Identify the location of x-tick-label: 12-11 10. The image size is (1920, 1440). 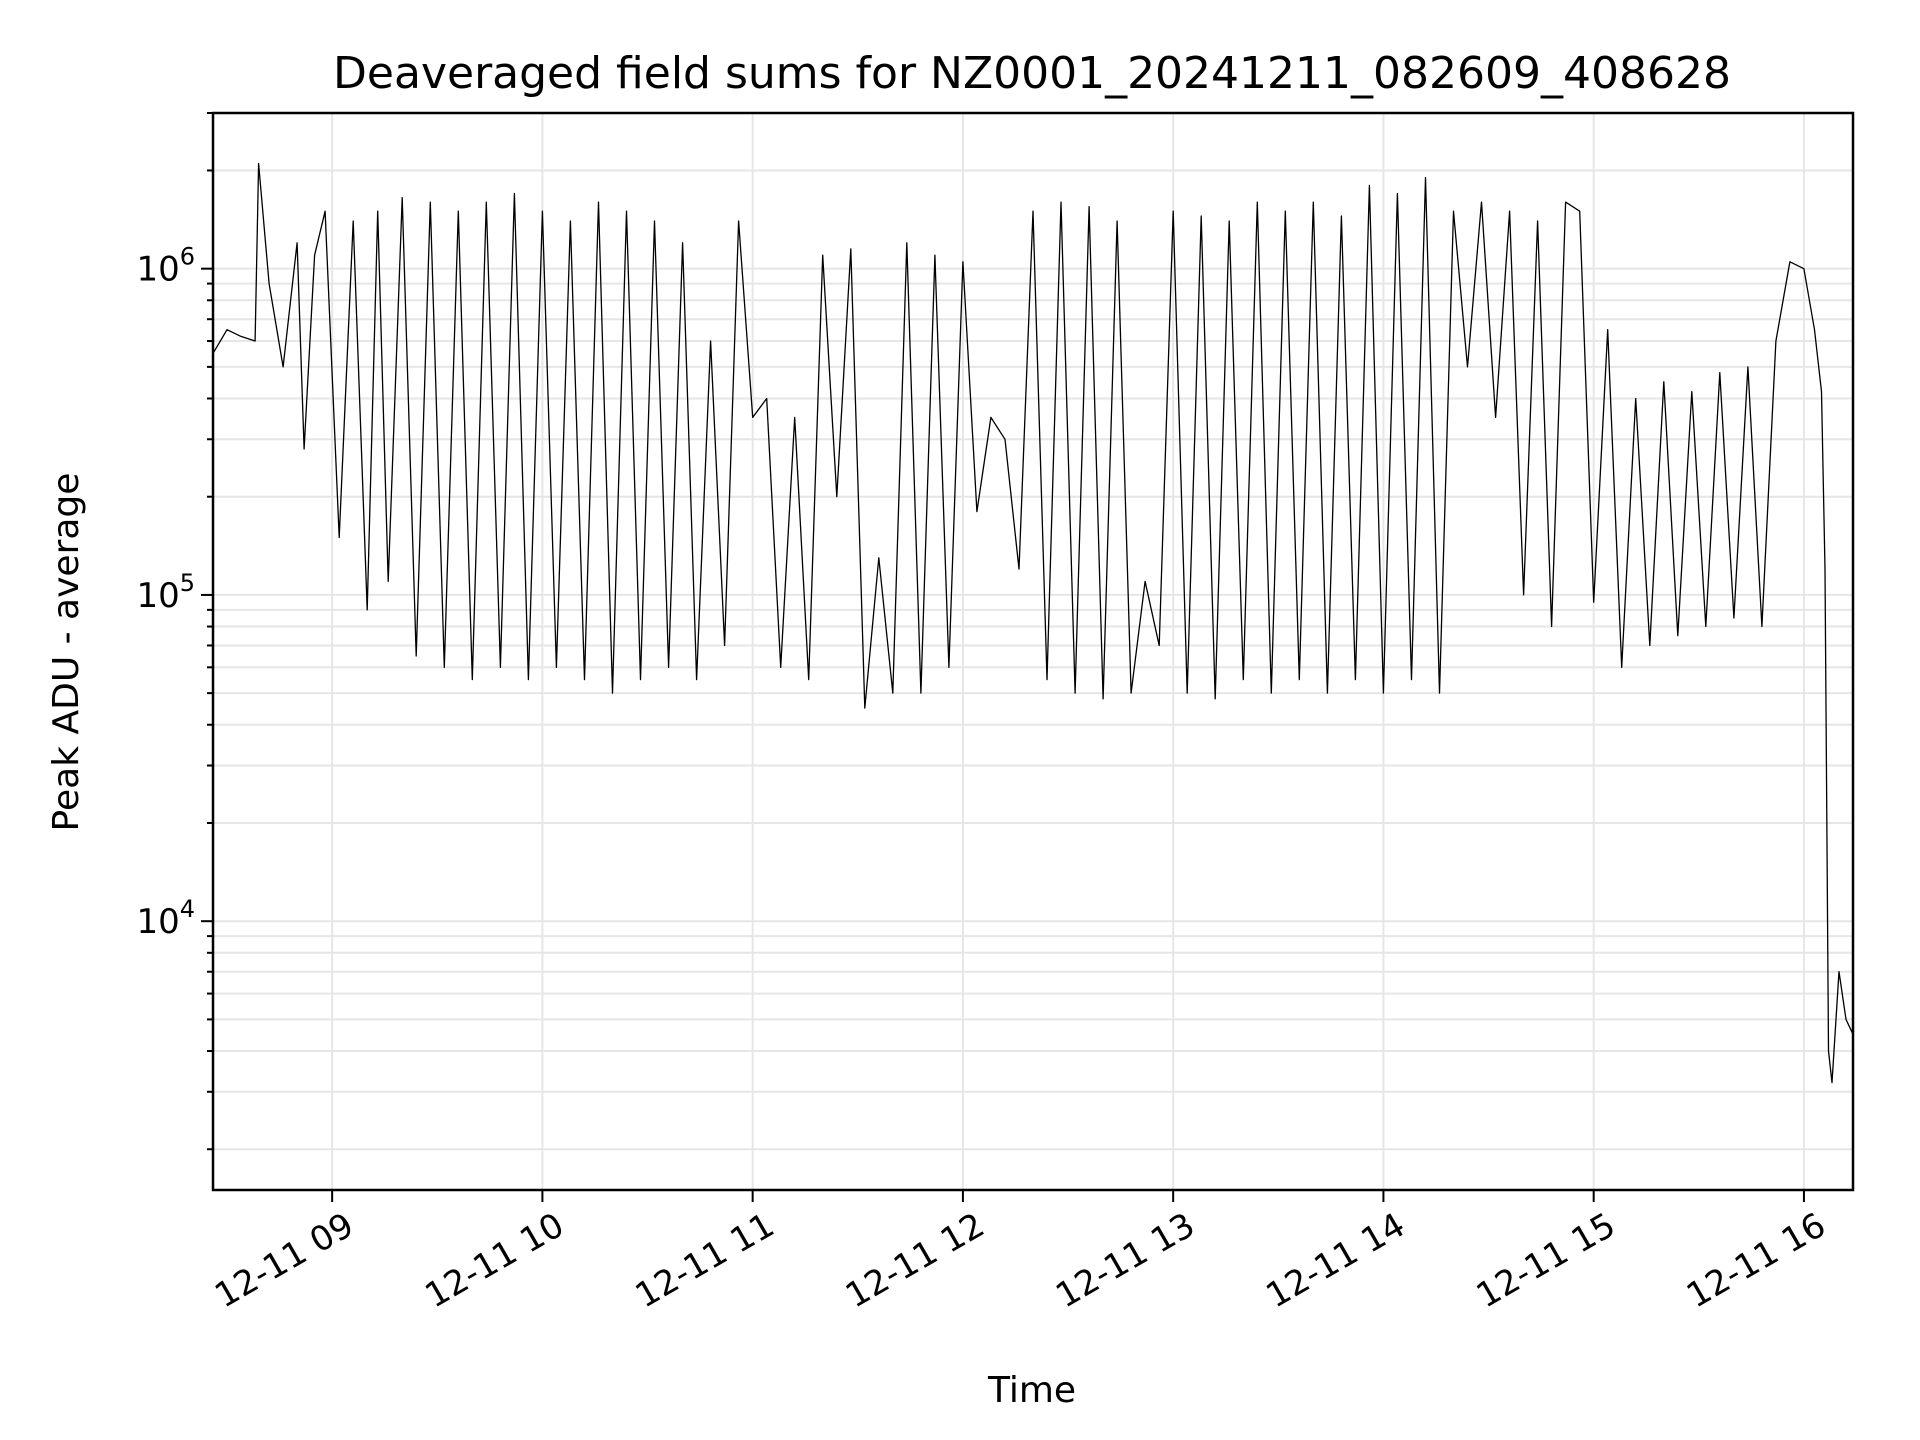
(495, 1260).